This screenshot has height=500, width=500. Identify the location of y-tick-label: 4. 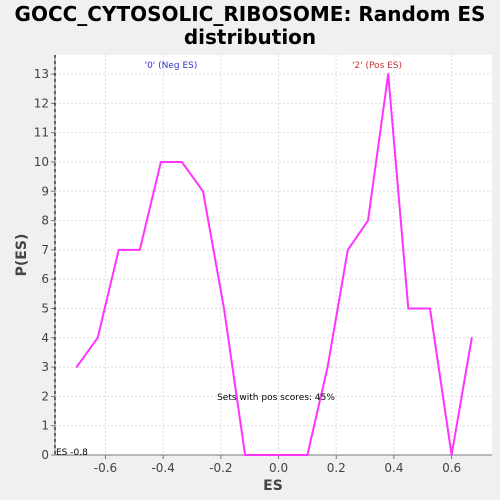
(45, 338).